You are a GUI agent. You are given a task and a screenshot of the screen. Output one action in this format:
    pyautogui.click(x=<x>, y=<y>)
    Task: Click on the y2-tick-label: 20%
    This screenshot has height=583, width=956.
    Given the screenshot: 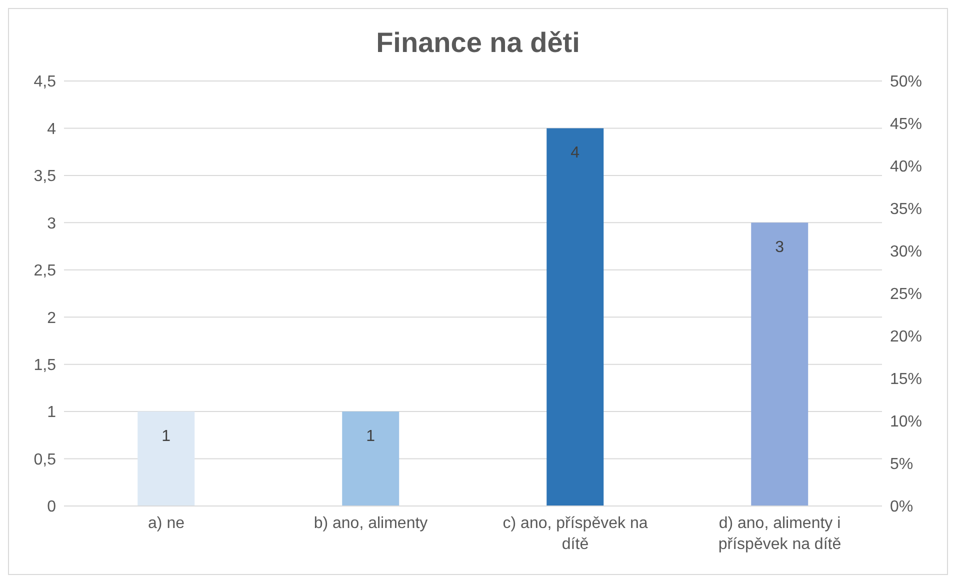 What is the action you would take?
    pyautogui.click(x=906, y=337)
    